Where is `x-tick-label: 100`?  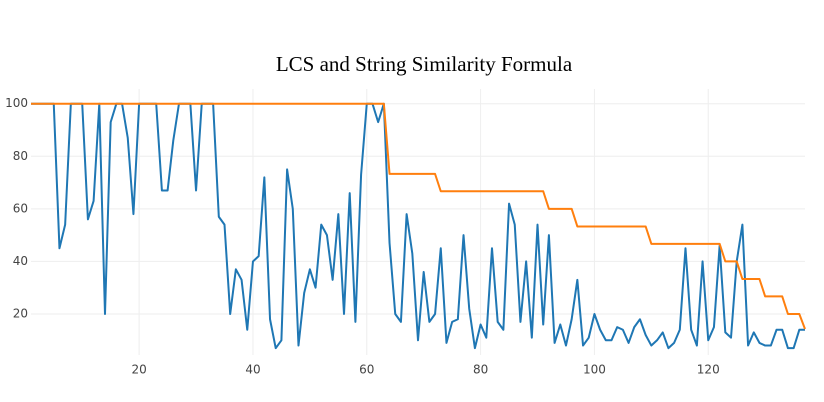
x-tick-label: 100 is located at coordinates (594, 370).